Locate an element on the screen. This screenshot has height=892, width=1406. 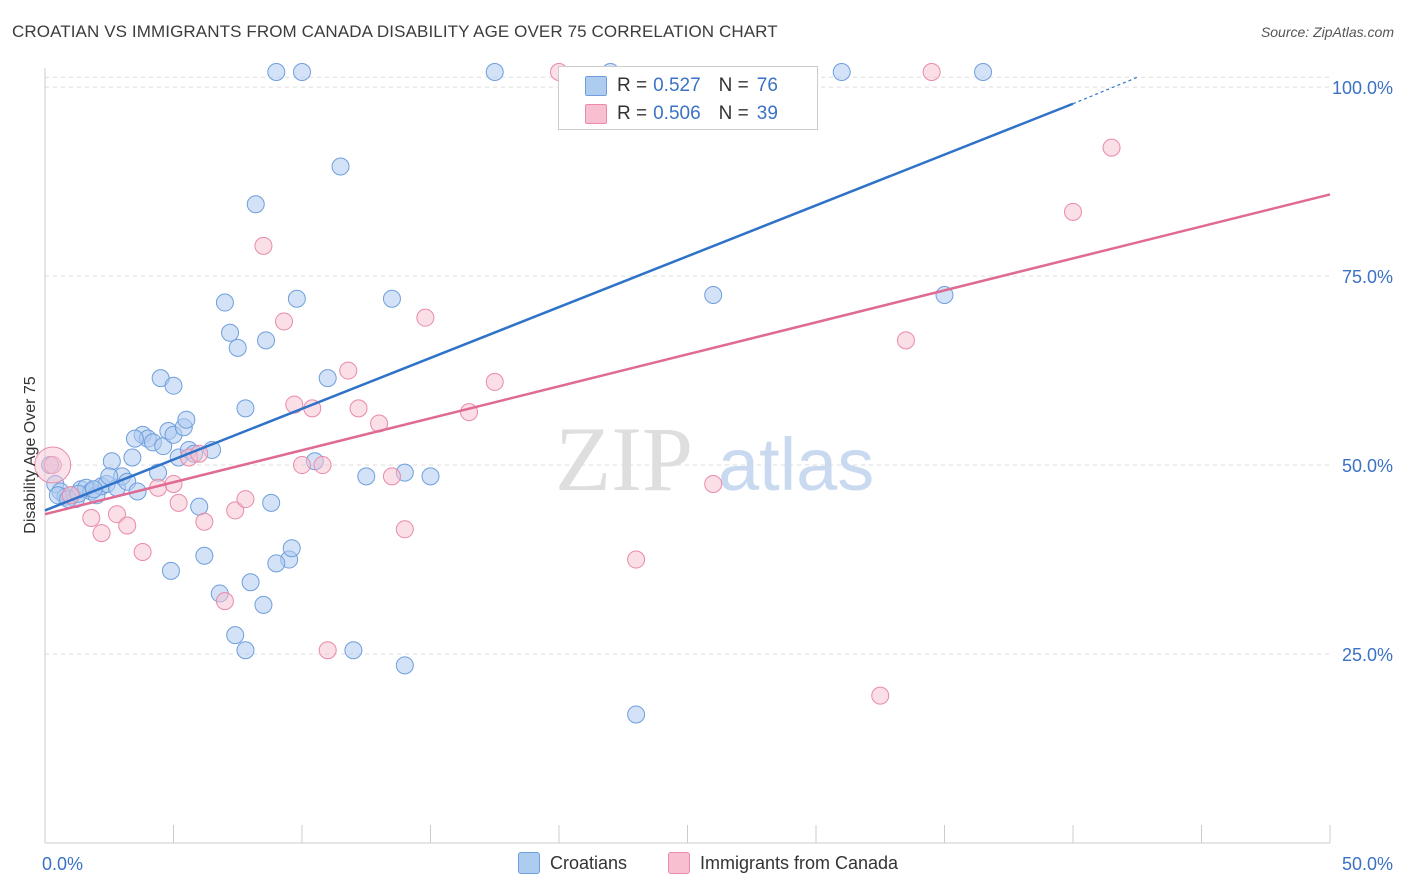
y-axis-label: Disability Age Over 75 is located at coordinates (30, 455).